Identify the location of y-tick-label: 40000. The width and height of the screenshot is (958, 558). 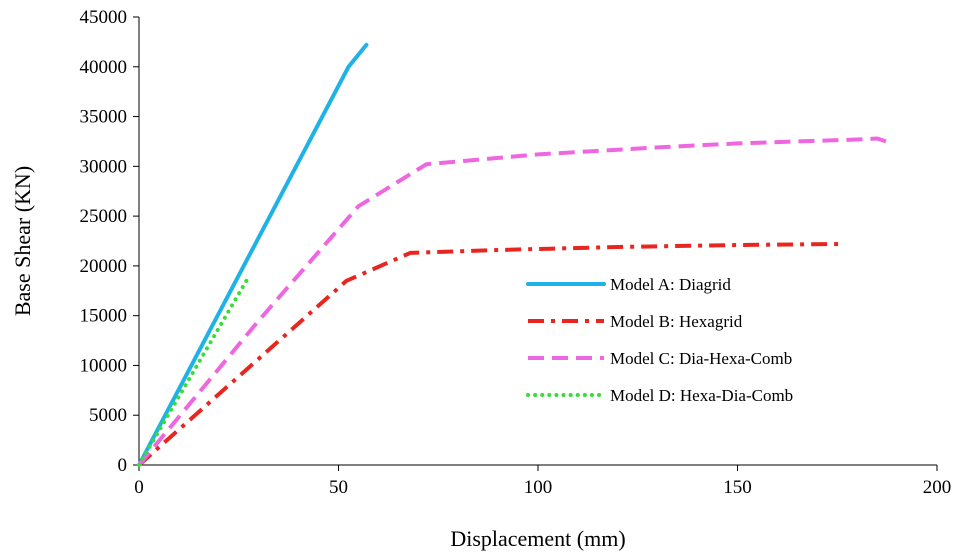
(104, 67).